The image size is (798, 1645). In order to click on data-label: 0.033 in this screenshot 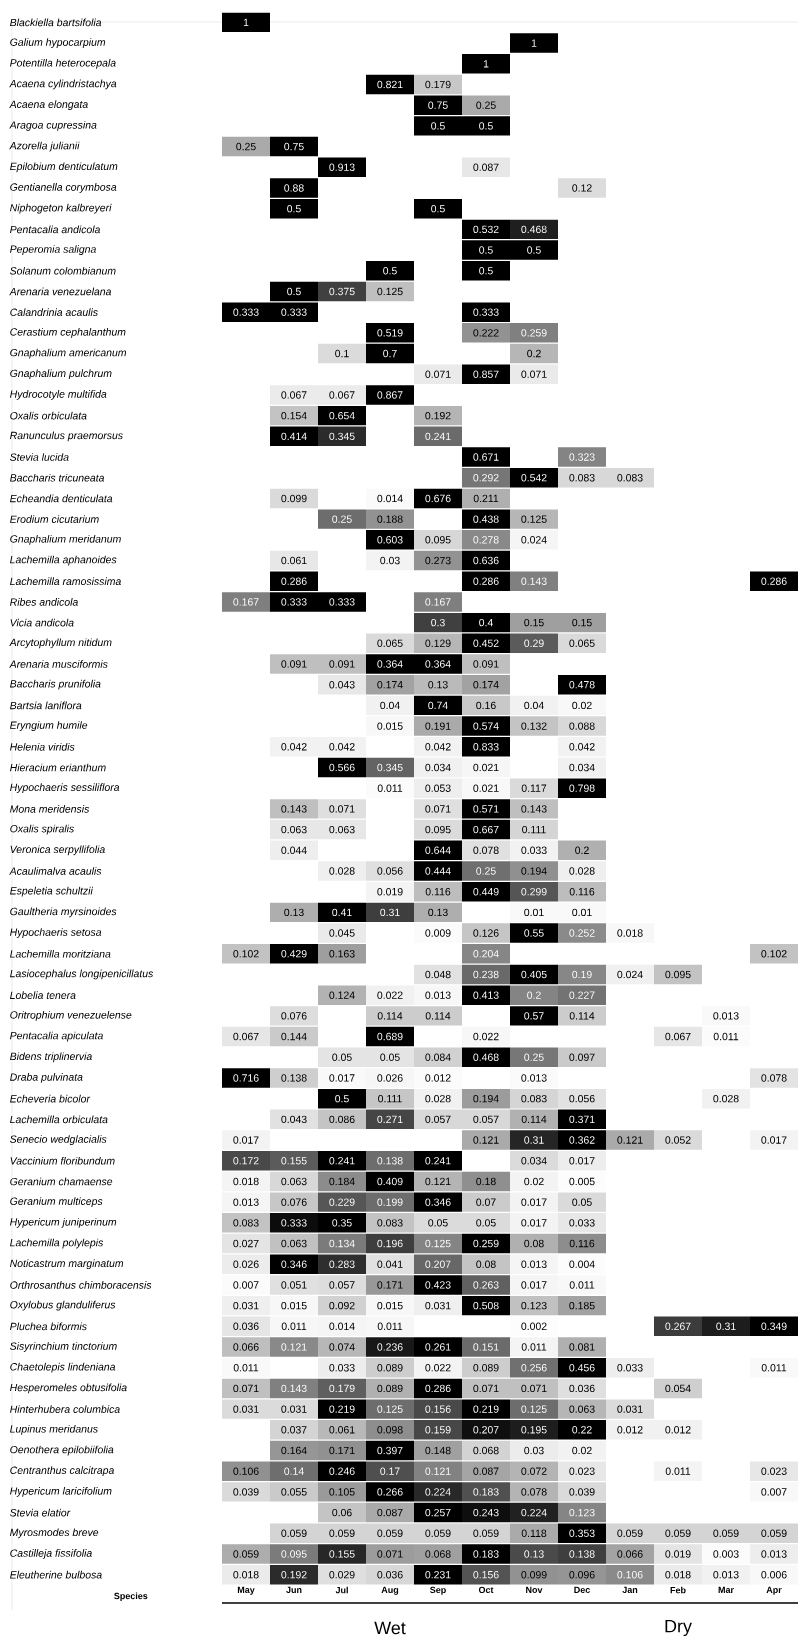, I will do `click(630, 1368)`.